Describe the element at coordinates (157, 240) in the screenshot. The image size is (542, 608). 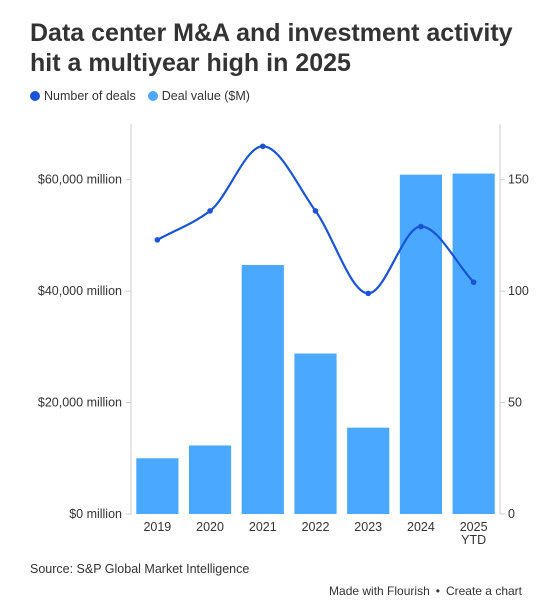
I see `deals-point-2019` at that location.